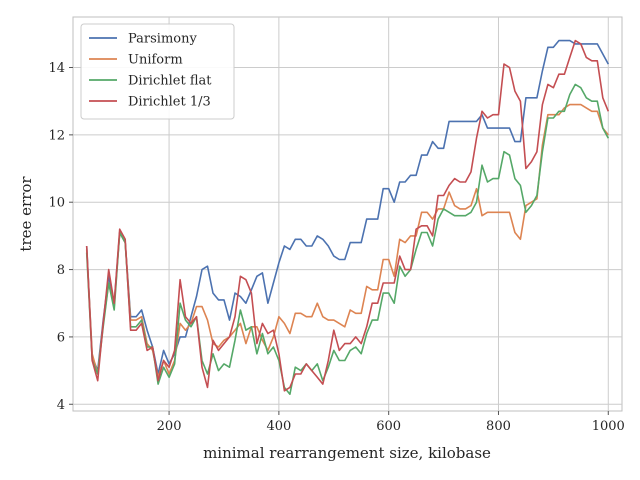  What do you see at coordinates (170, 81) in the screenshot?
I see `legend-label-dirichlet-flat: Dirichlet flat` at bounding box center [170, 81].